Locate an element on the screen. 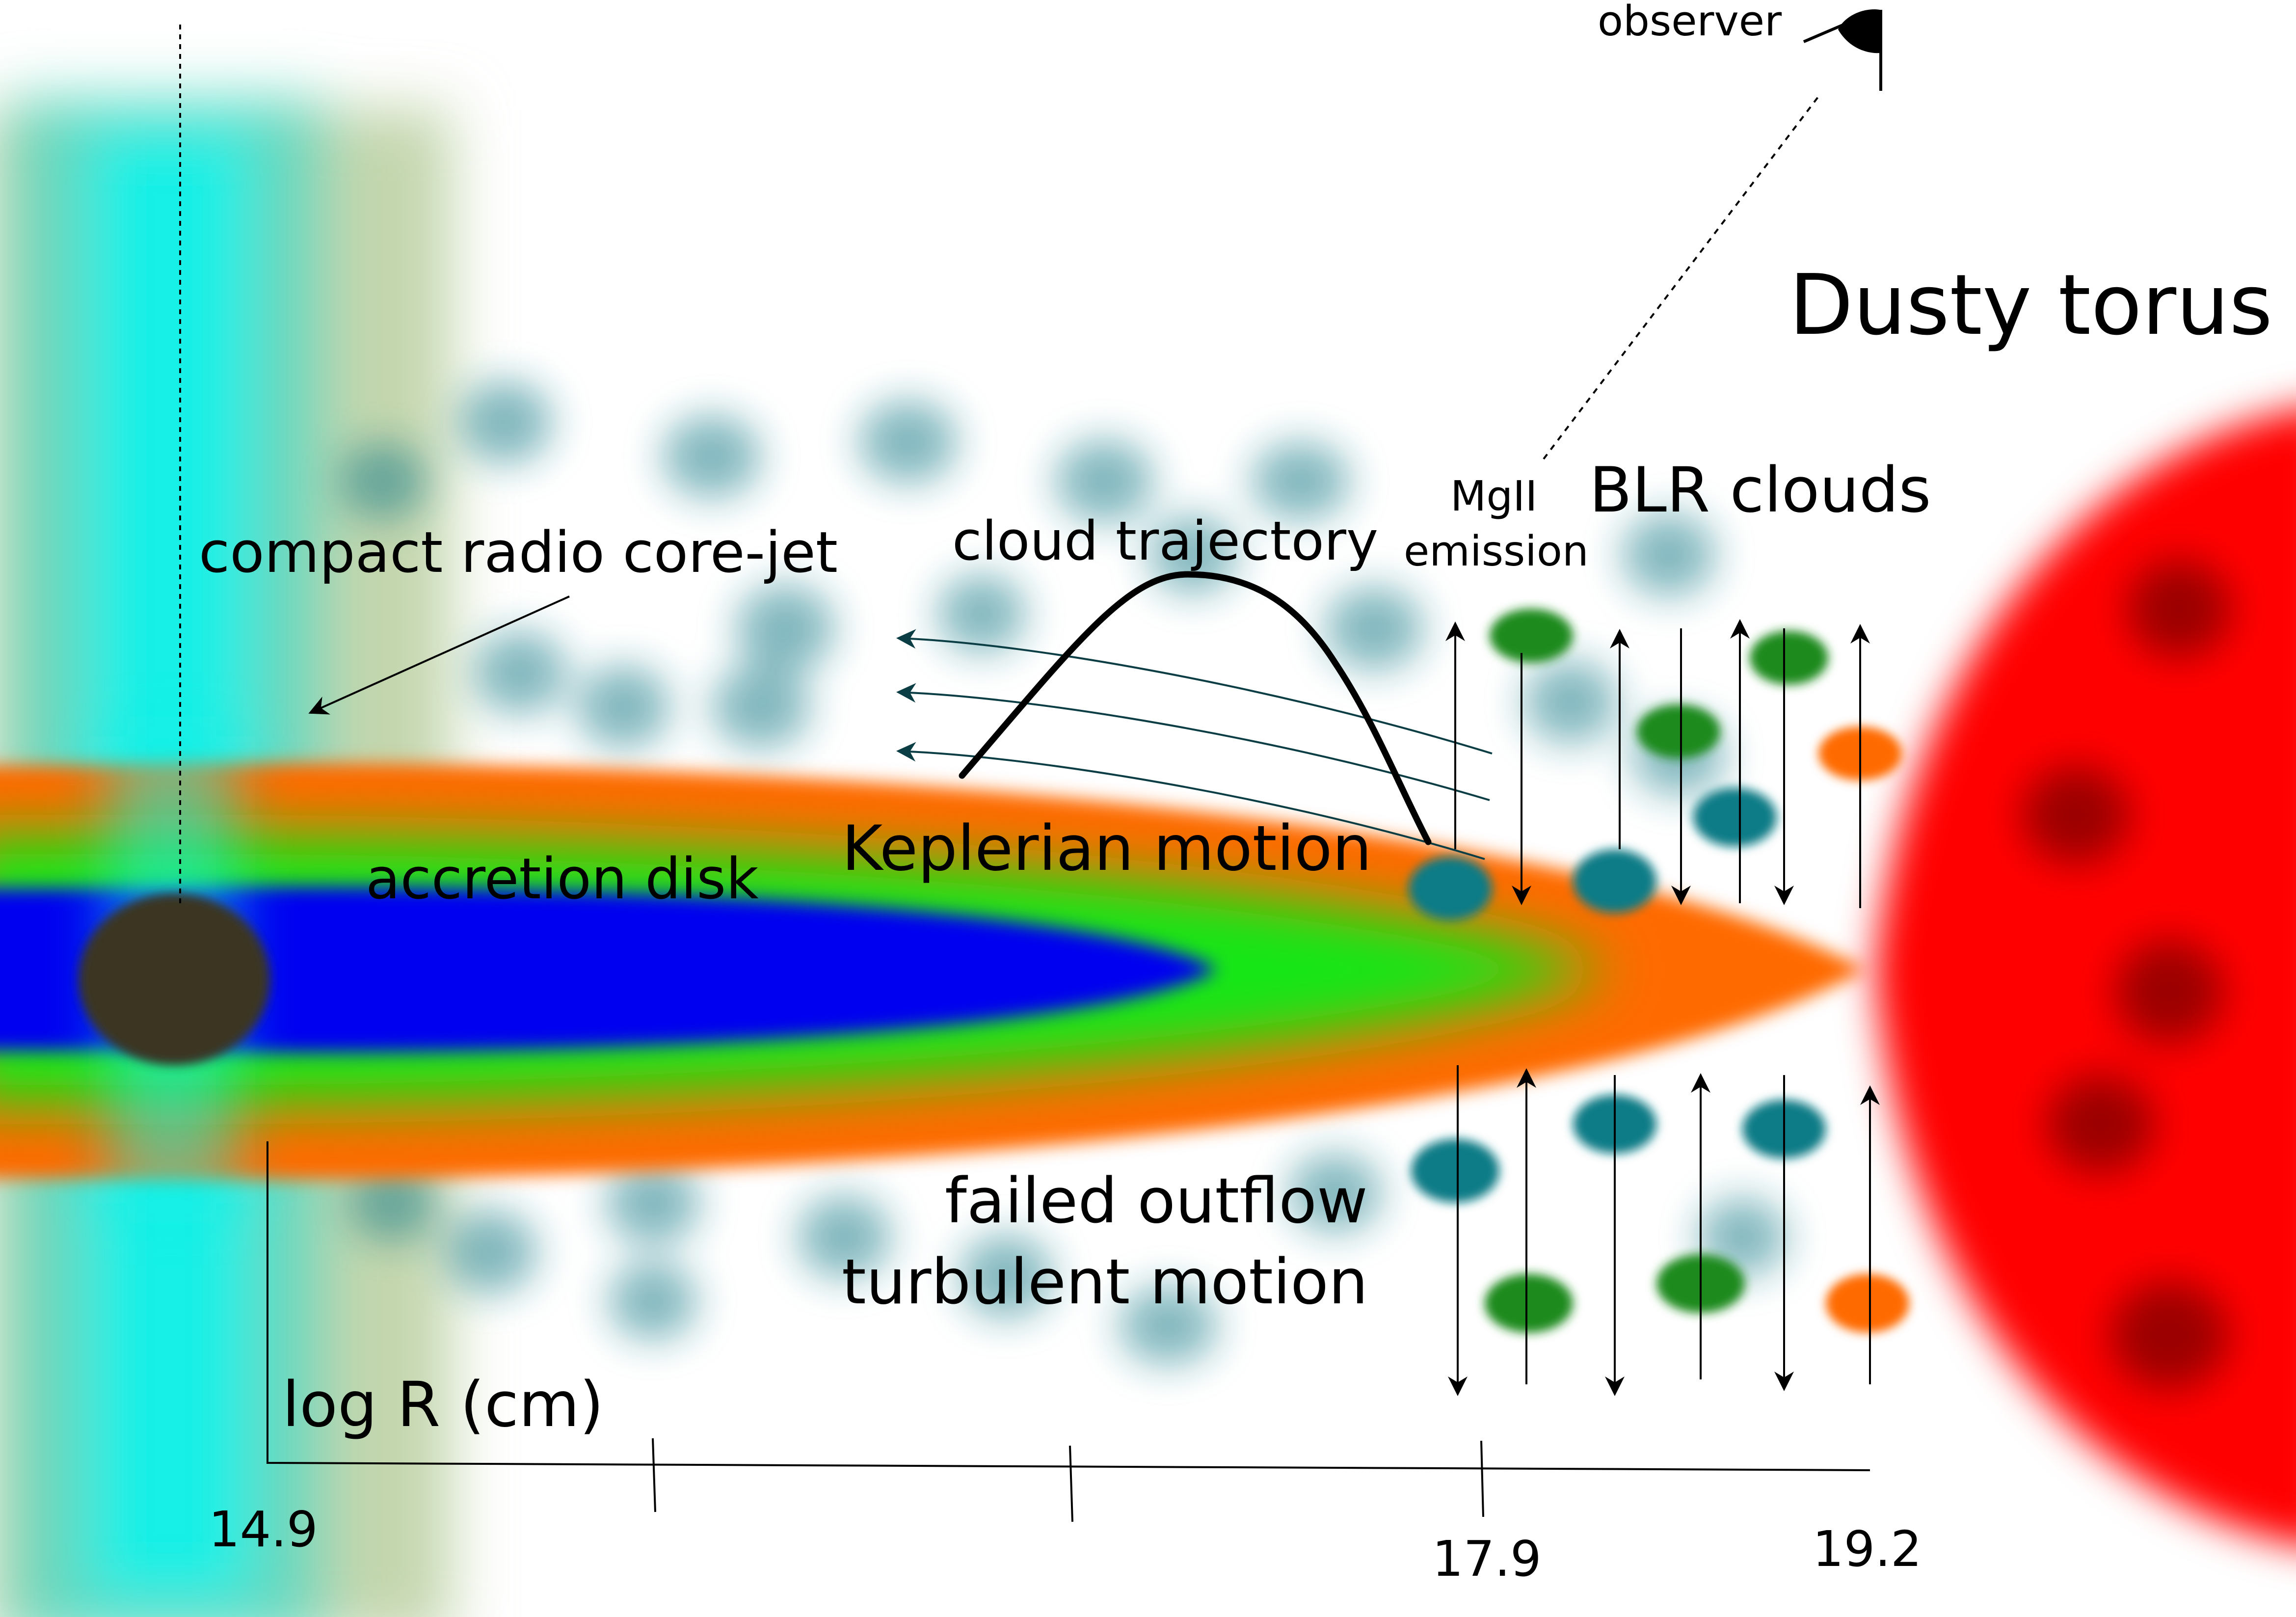  tick-label: 19.2 is located at coordinates (1868, 1549).